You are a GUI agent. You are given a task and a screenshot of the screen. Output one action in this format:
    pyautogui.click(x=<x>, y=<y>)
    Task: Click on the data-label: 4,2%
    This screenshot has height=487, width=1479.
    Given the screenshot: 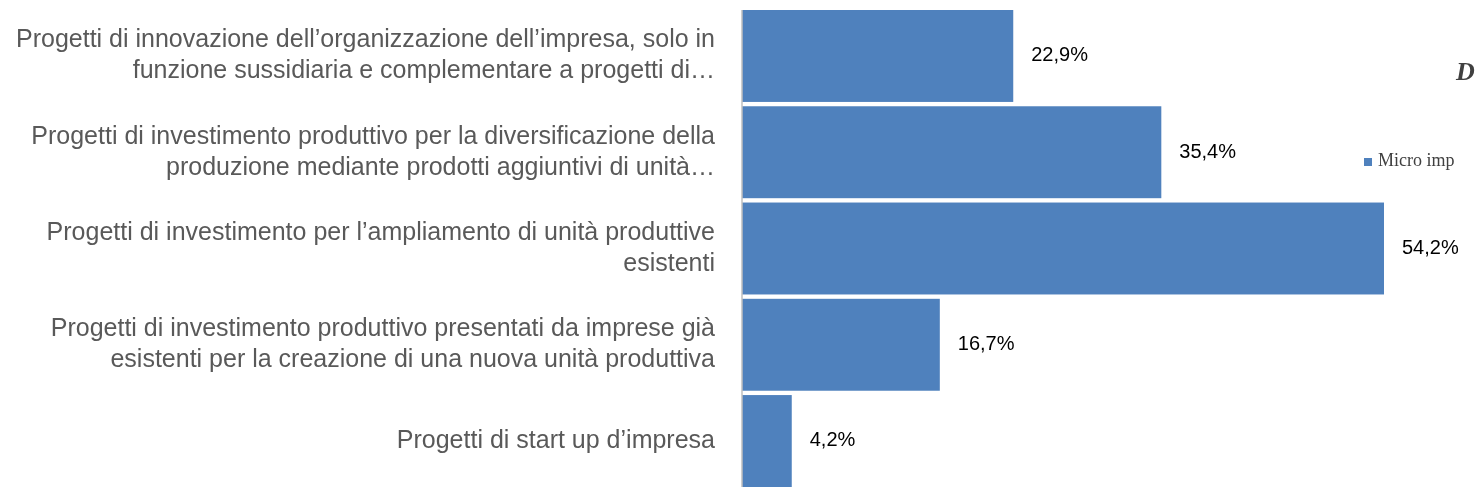 What is the action you would take?
    pyautogui.click(x=832, y=439)
    